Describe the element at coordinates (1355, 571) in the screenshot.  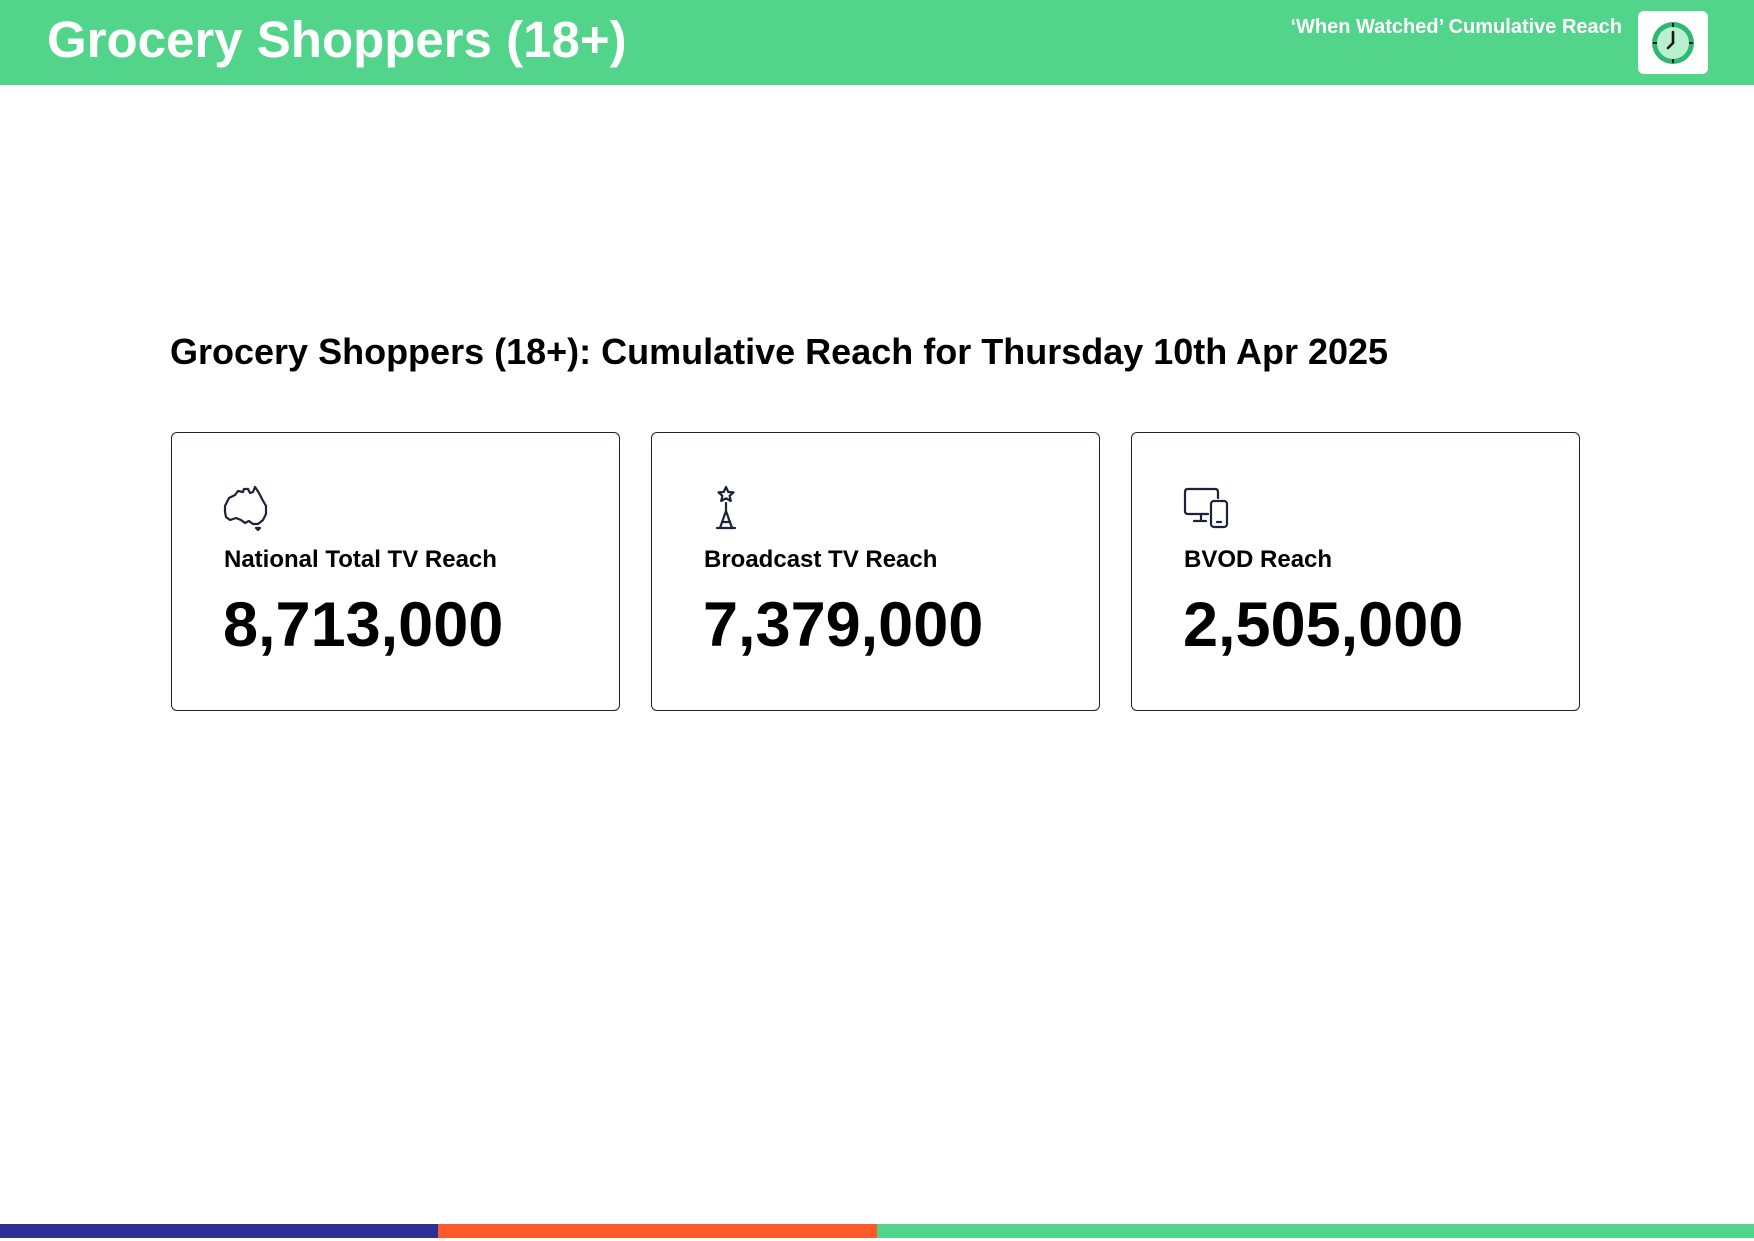
I see `card-bvod: BVOD Reach 2,505,000` at that location.